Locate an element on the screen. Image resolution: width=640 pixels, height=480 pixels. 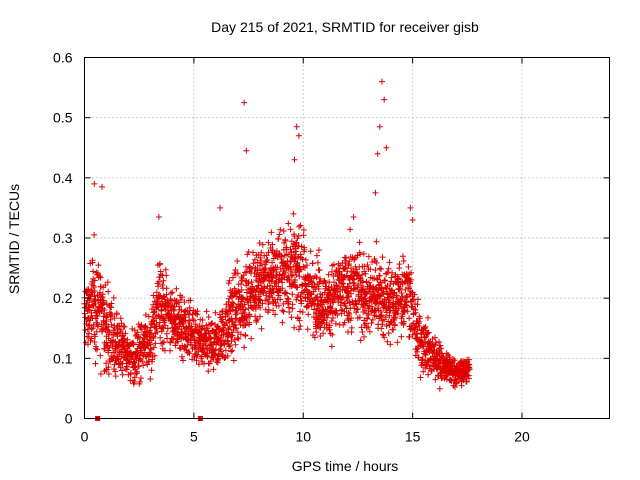
y-tick-label: 0.4 is located at coordinates (63, 178).